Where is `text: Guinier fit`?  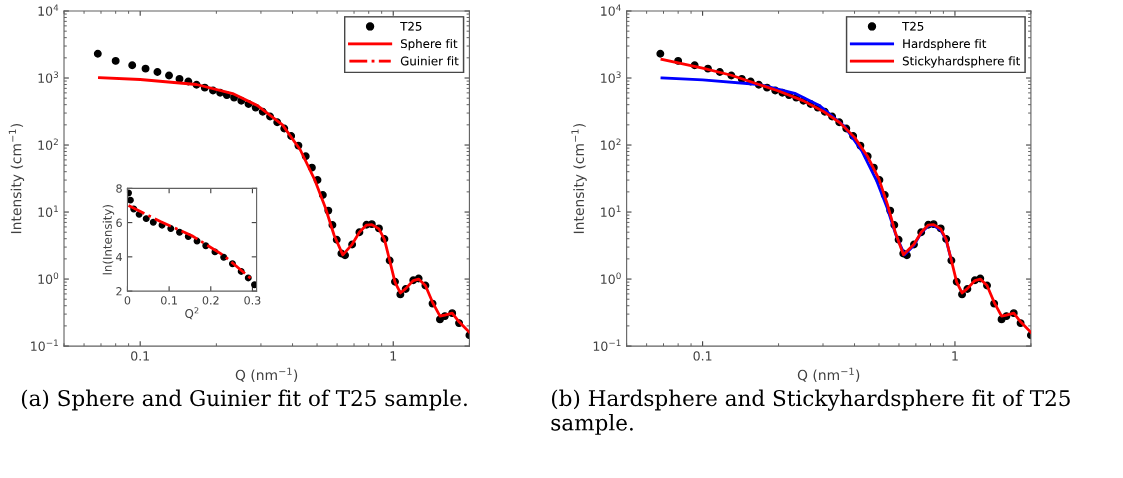
text: Guinier fit is located at coordinates (429, 61).